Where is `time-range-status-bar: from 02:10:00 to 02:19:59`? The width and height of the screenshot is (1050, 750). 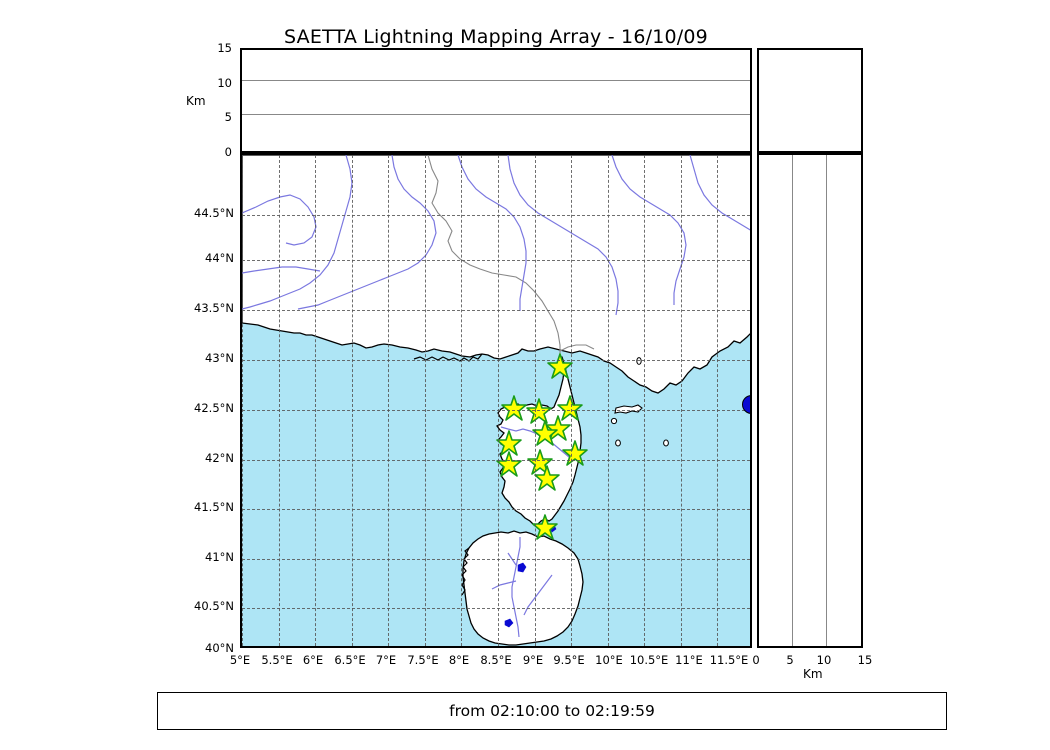 time-range-status-bar: from 02:10:00 to 02:19:59 is located at coordinates (552, 711).